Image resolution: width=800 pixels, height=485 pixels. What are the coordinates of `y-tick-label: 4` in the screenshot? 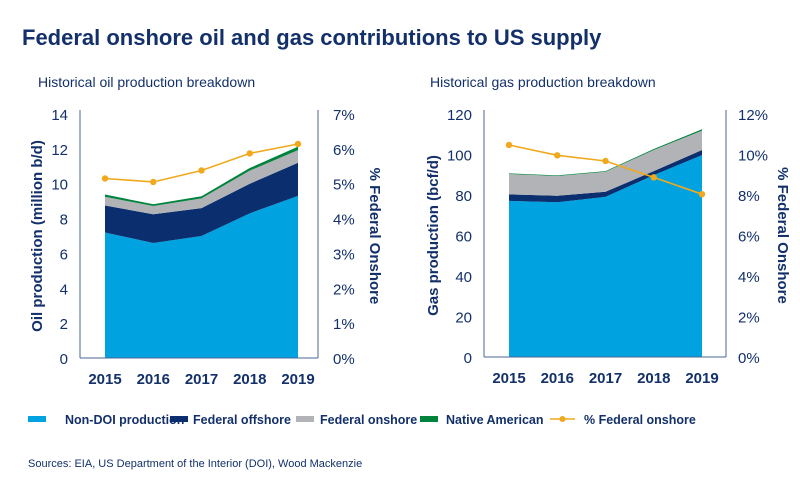 It's located at (64, 289).